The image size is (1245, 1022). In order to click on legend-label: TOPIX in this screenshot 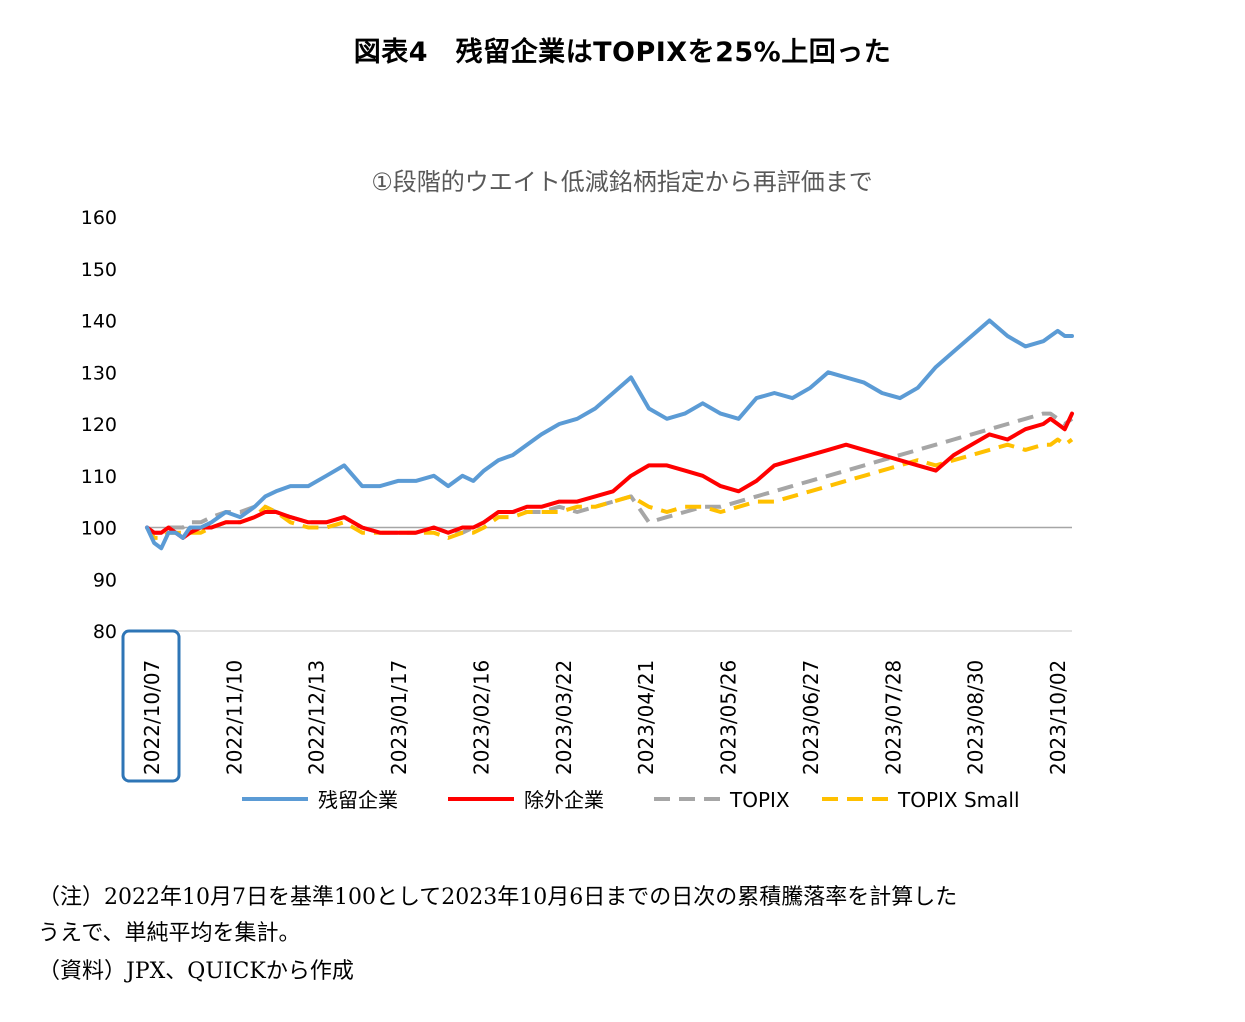, I will do `click(759, 800)`.